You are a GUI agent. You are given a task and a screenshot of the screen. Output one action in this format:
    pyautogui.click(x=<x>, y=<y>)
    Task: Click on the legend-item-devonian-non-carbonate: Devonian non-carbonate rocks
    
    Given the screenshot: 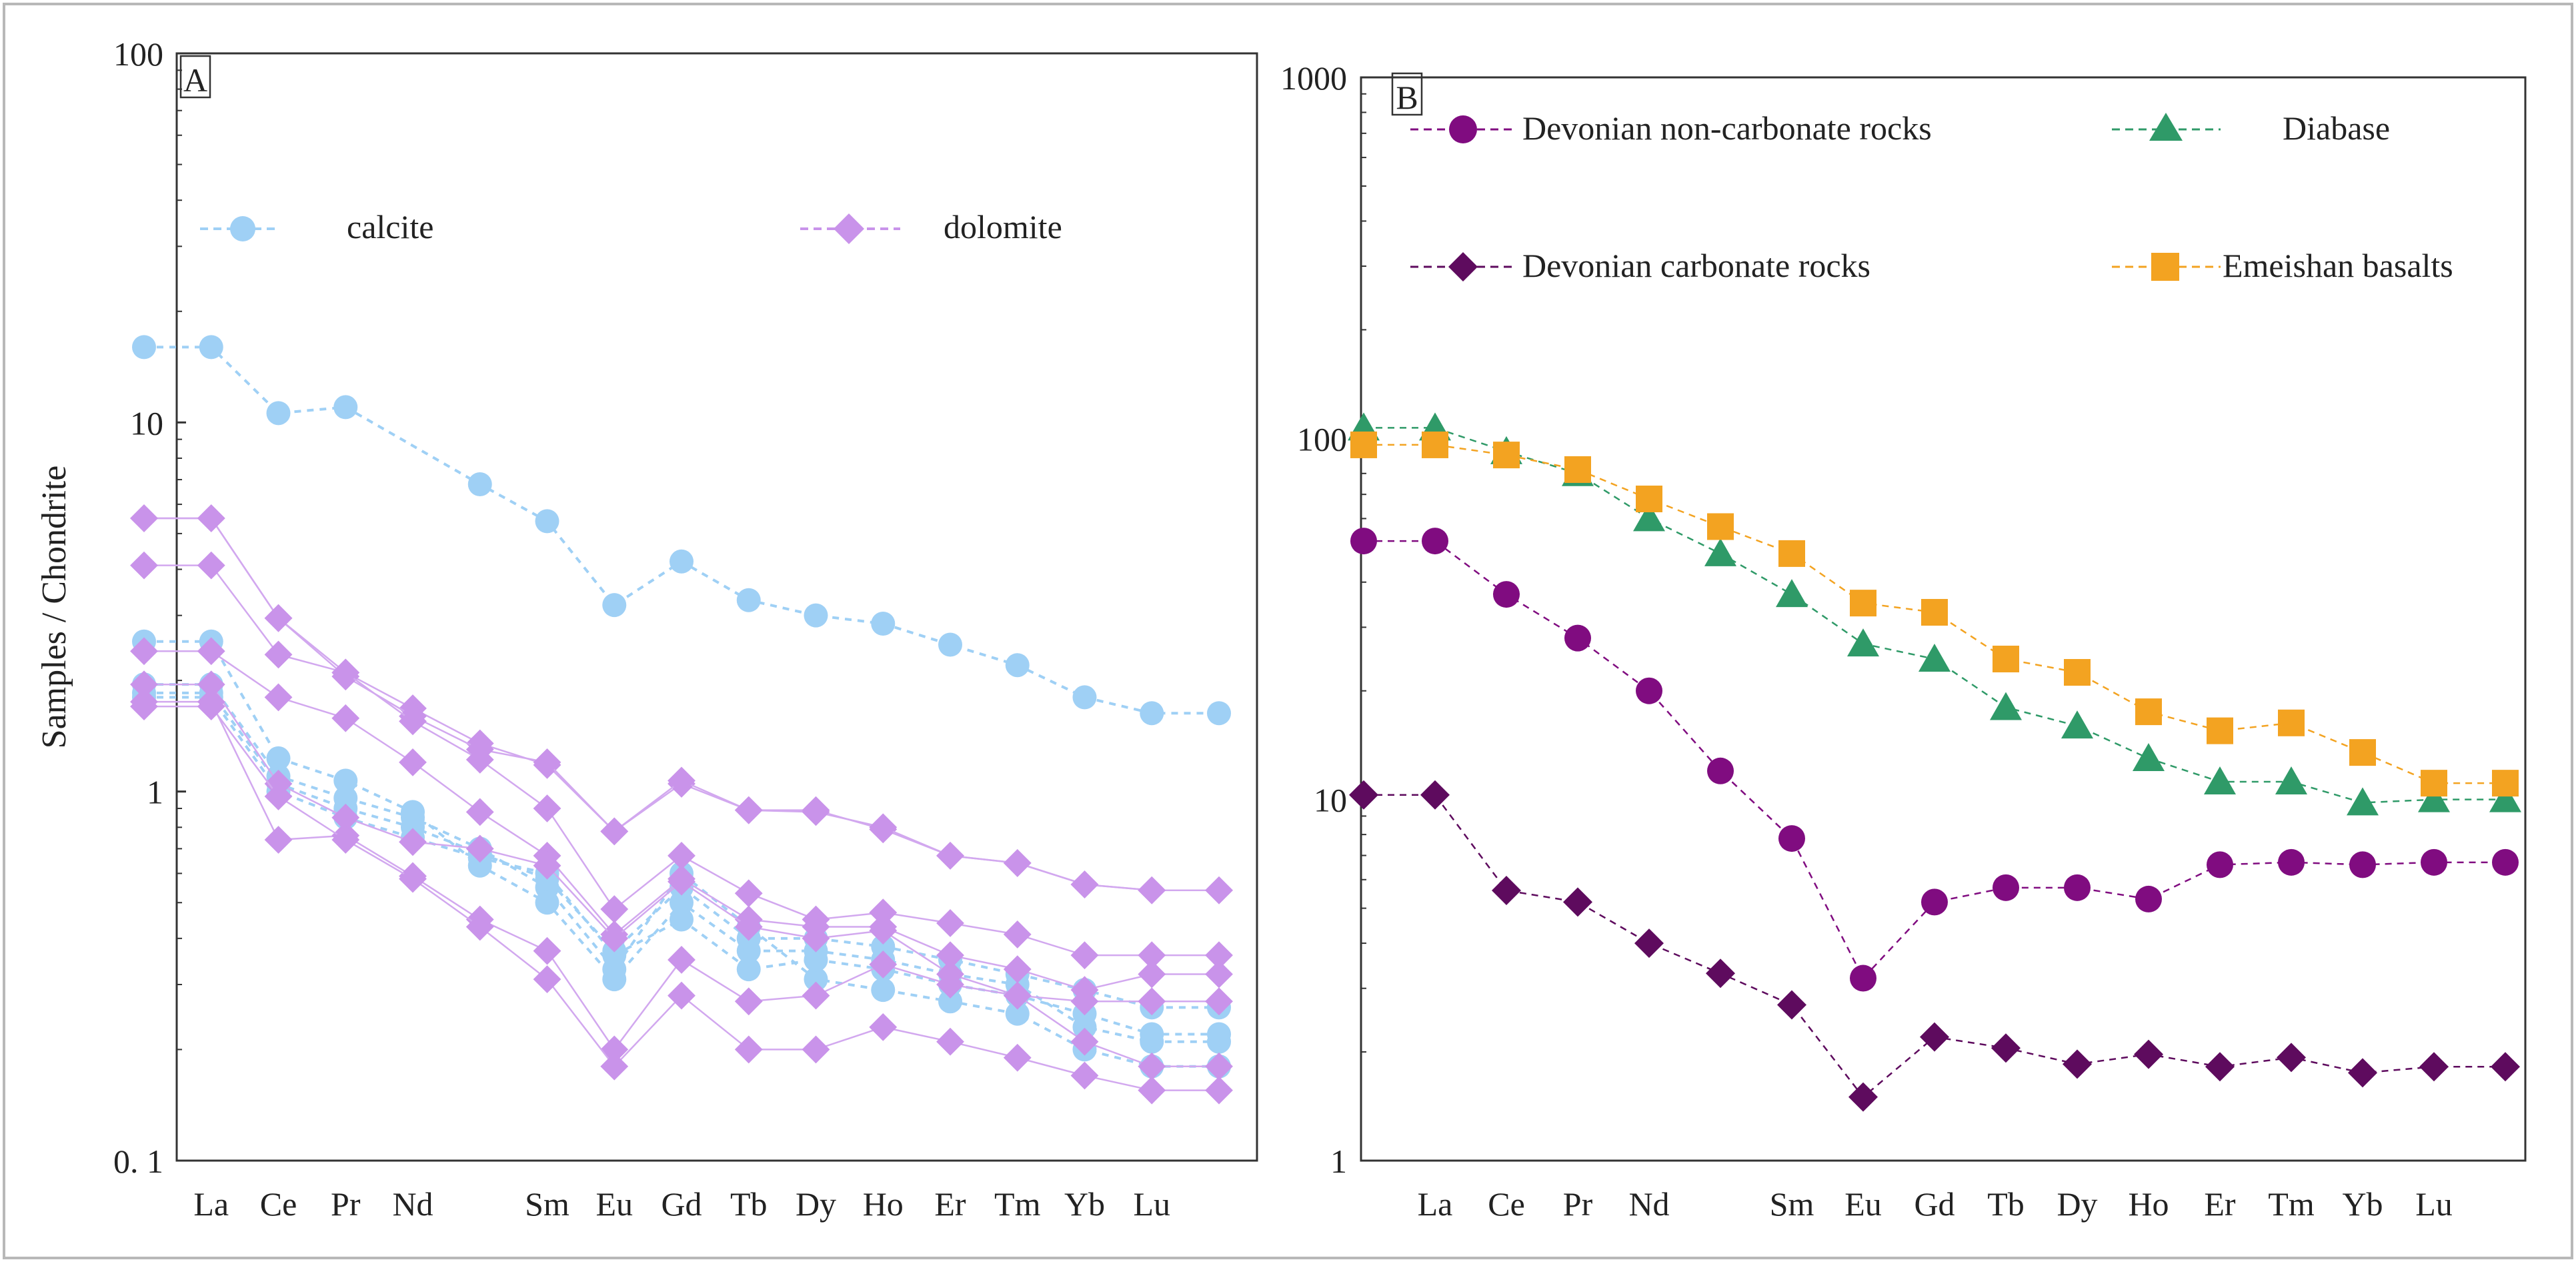 What is the action you would take?
    pyautogui.click(x=1671, y=128)
    